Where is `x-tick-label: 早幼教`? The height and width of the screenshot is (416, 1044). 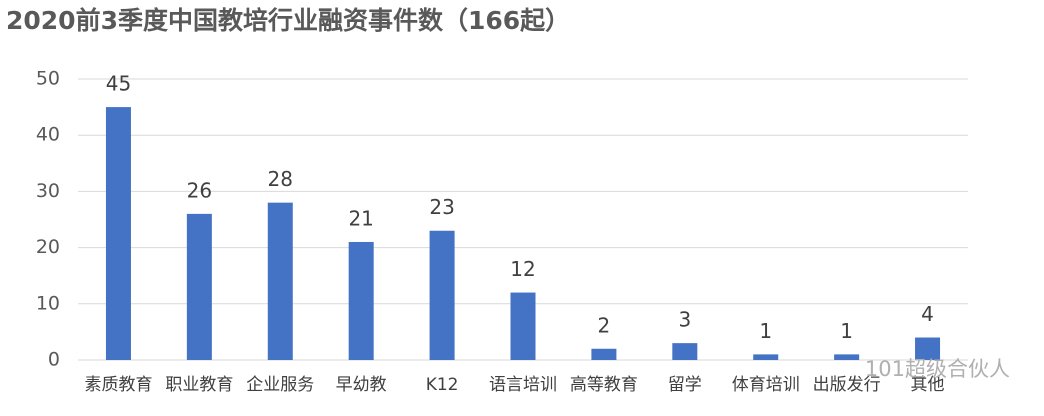 x-tick-label: 早幼教 is located at coordinates (361, 385).